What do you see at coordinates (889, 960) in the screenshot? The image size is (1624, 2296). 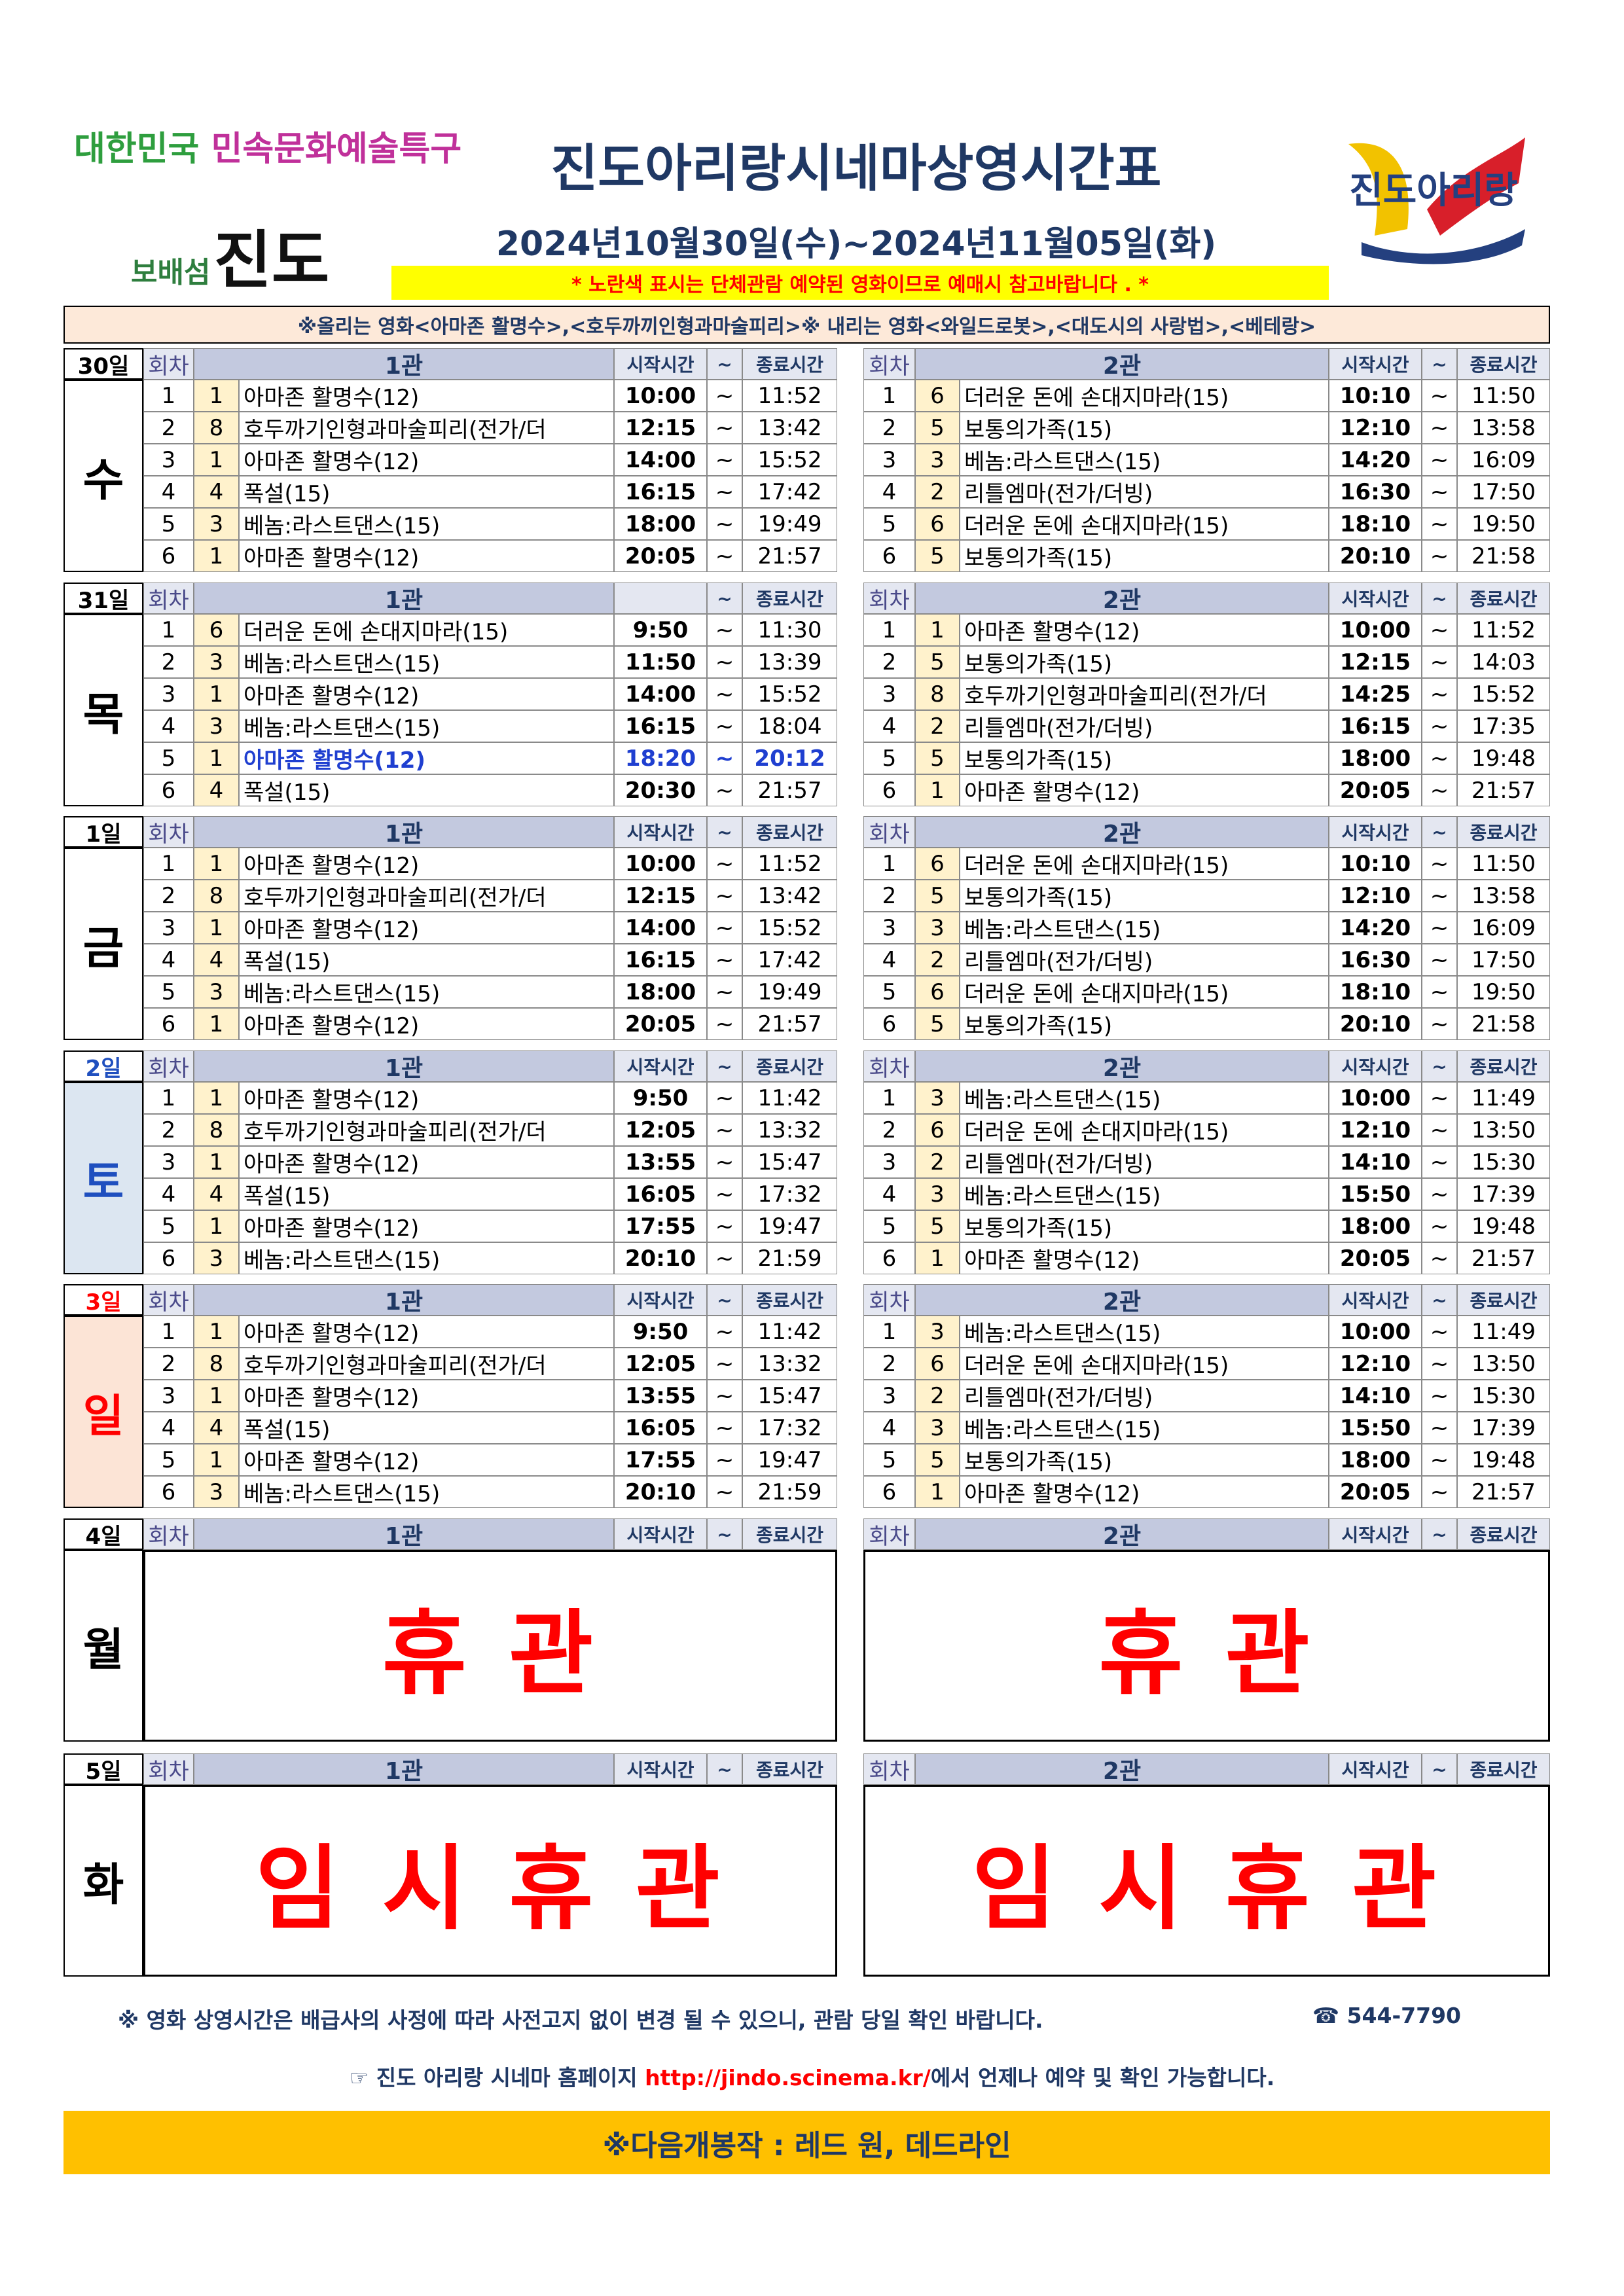 I see `round: 4` at bounding box center [889, 960].